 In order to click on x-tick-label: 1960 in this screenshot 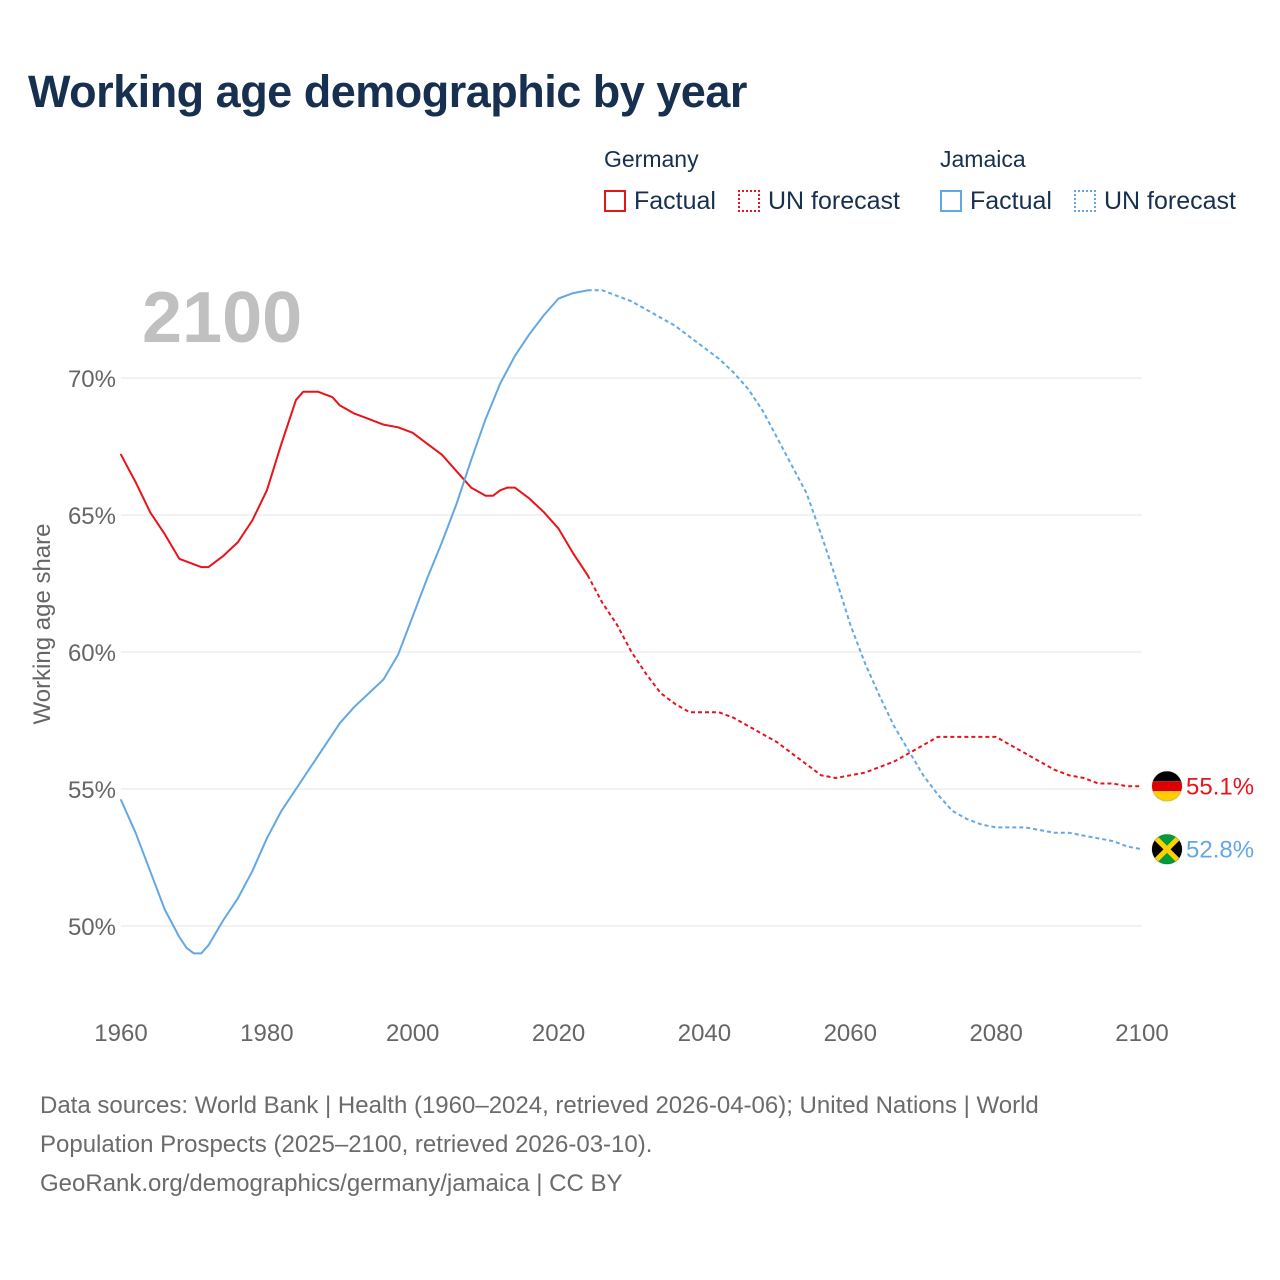, I will do `click(120, 1033)`.